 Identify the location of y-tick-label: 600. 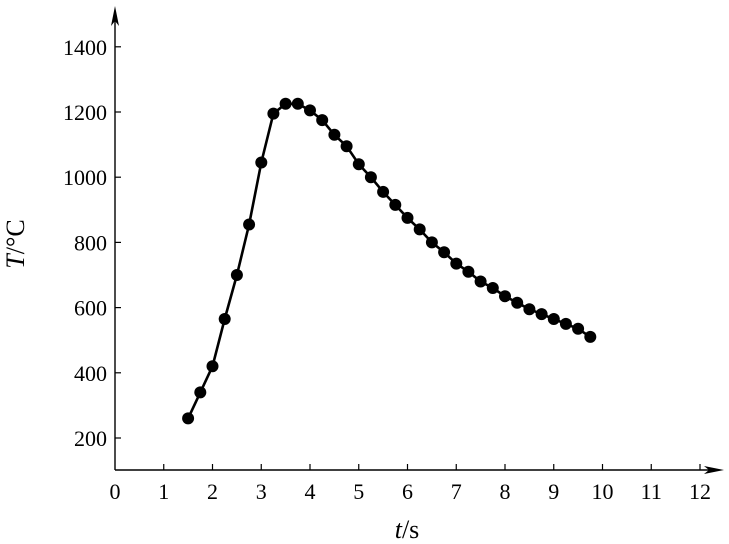
(90, 308).